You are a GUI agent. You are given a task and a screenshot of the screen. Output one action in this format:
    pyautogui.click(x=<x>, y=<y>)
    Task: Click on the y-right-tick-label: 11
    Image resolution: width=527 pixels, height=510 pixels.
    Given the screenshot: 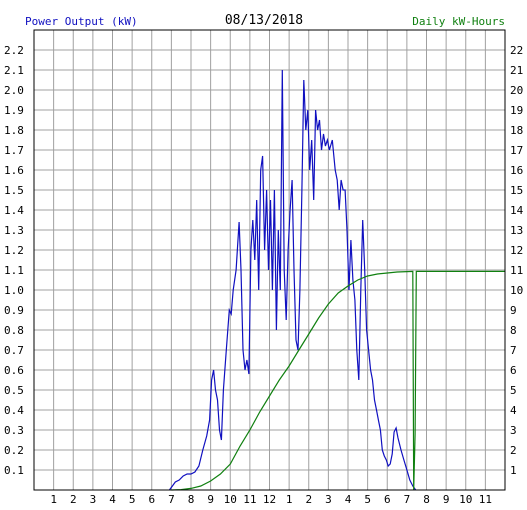 What is the action you would take?
    pyautogui.click(x=516, y=270)
    